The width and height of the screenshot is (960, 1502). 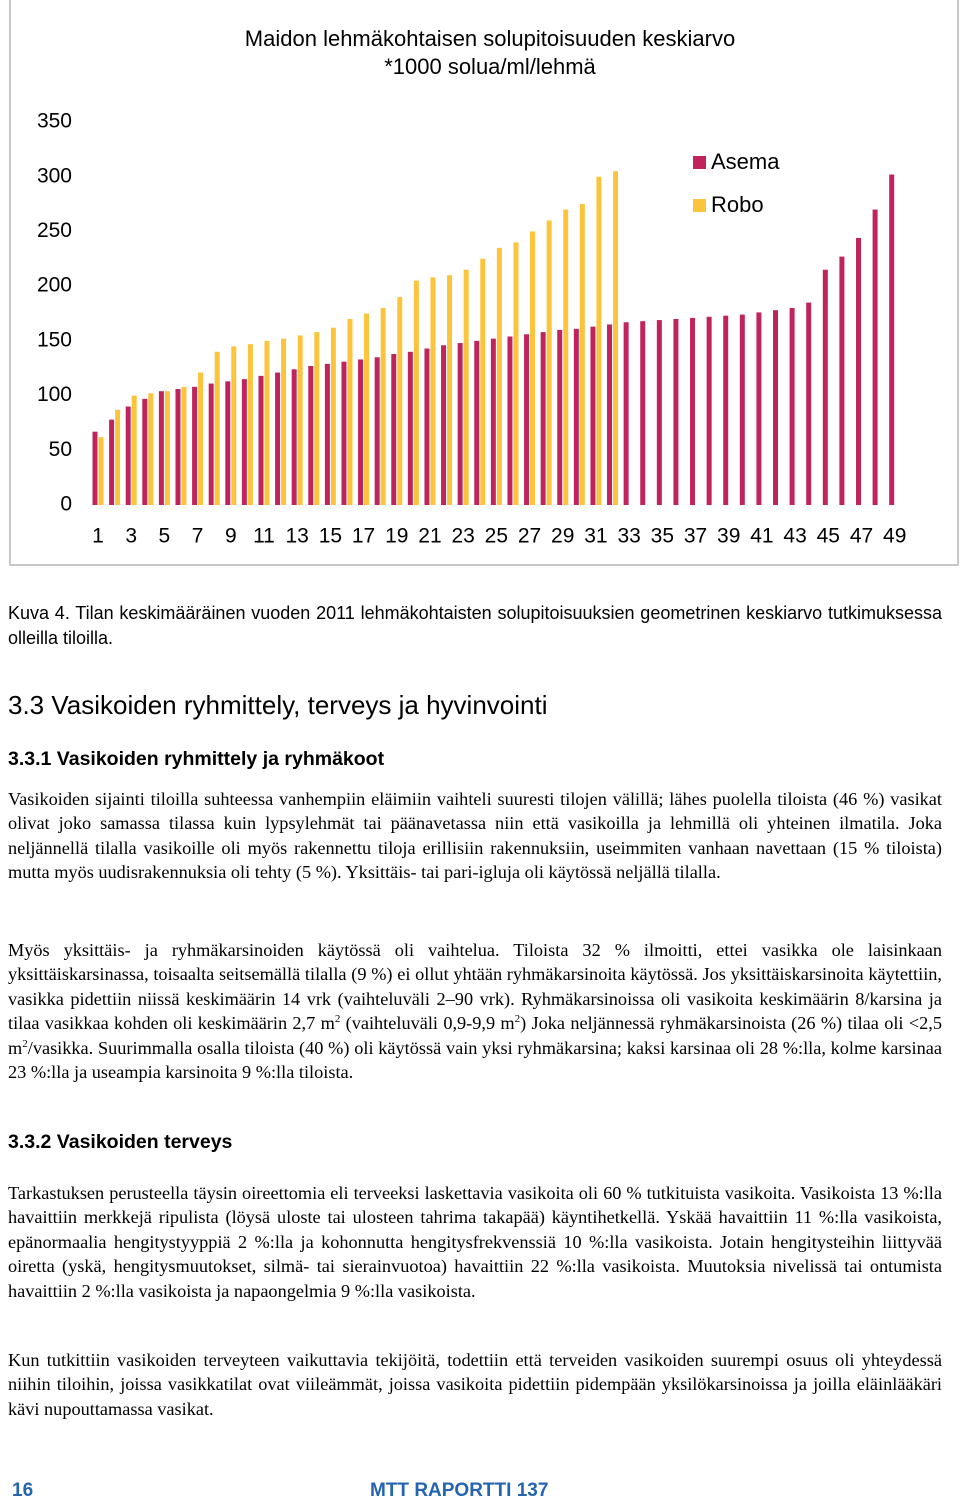 I want to click on x-tick-label: 41, so click(x=761, y=536).